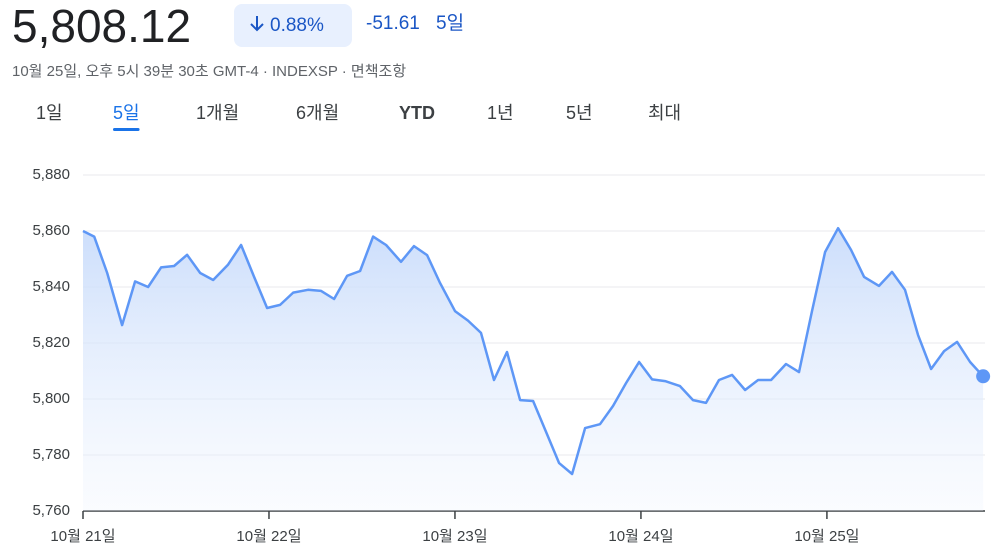 The image size is (1007, 560). What do you see at coordinates (51, 510) in the screenshot?
I see `y-tick-label: 5,760` at bounding box center [51, 510].